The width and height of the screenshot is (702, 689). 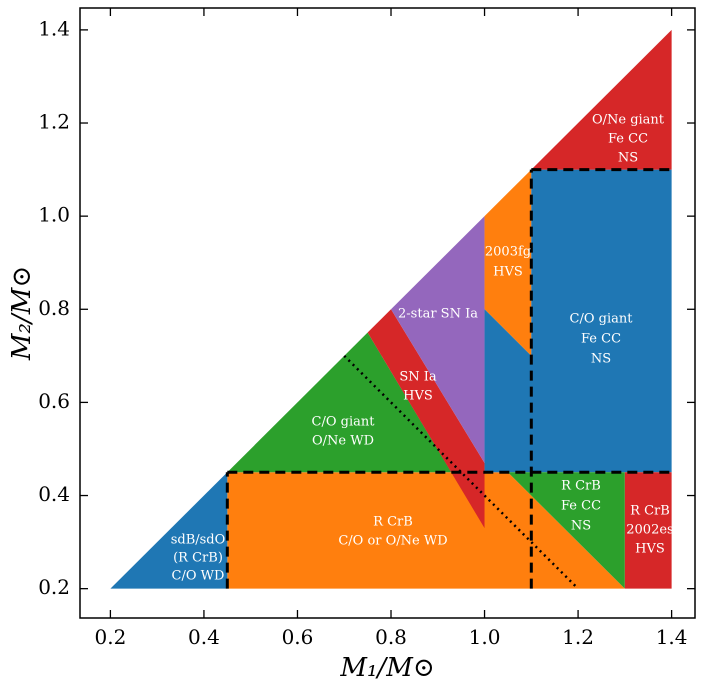 What do you see at coordinates (198, 576) in the screenshot?
I see `region-label: C/O WD` at bounding box center [198, 576].